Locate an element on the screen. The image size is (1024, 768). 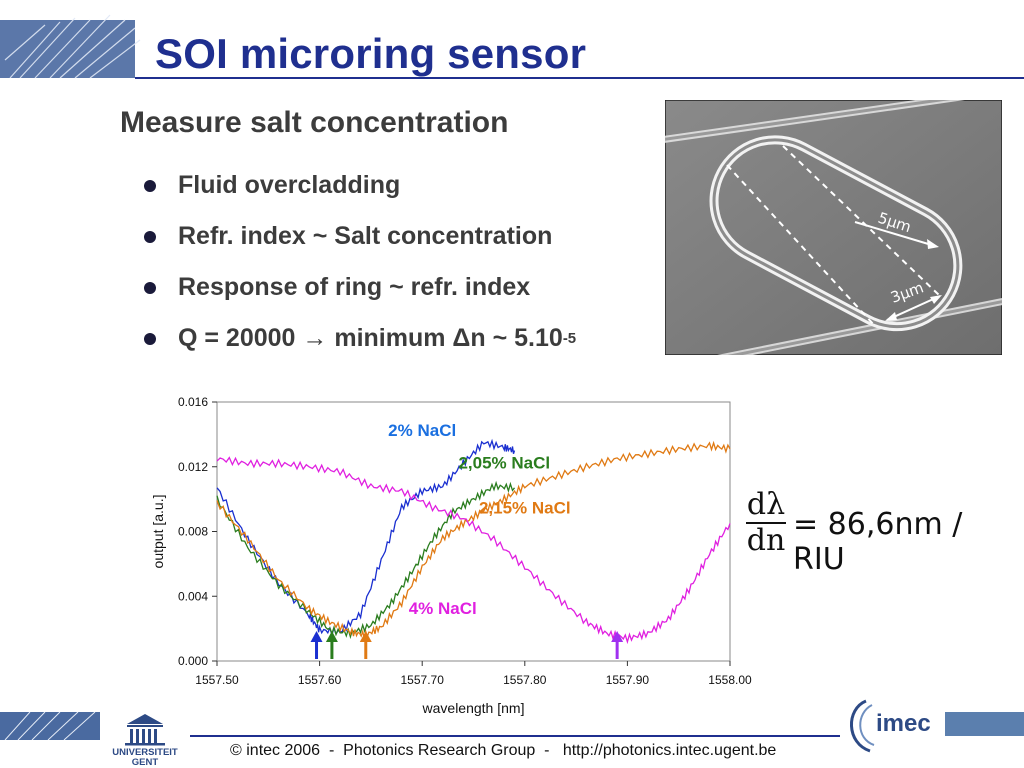
y-tick-label: 0.012 is located at coordinates (193, 467).